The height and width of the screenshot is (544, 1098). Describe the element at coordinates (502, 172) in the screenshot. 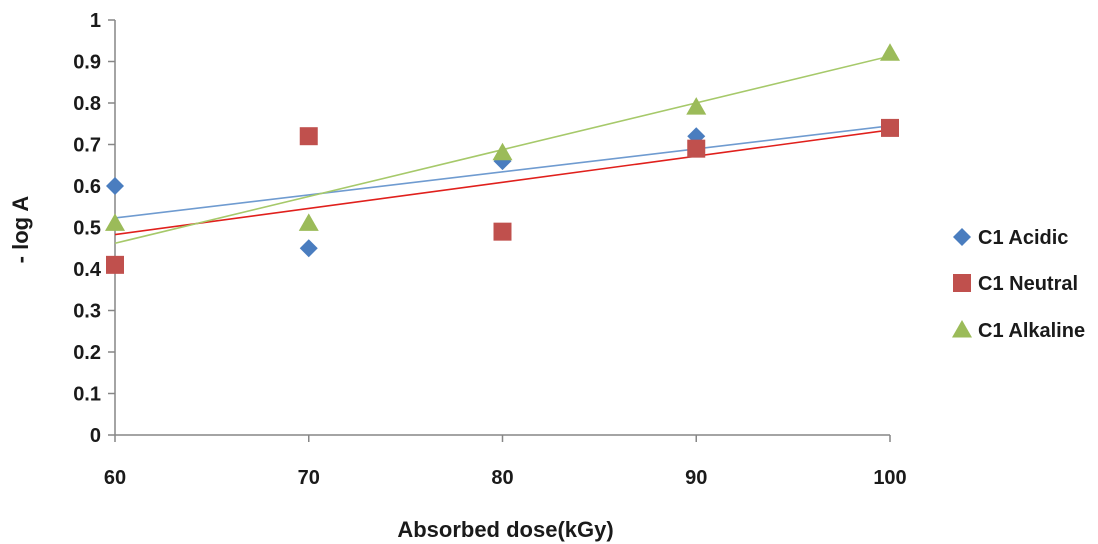

I see `trendline-c1-acidic` at that location.